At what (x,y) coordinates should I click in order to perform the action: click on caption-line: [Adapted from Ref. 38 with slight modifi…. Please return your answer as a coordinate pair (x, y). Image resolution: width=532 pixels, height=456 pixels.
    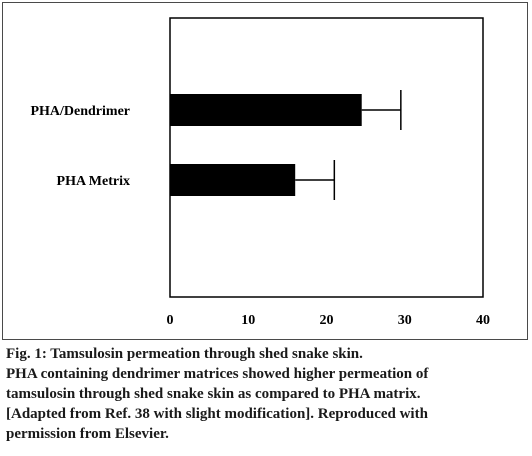
    Looking at the image, I should click on (217, 414).